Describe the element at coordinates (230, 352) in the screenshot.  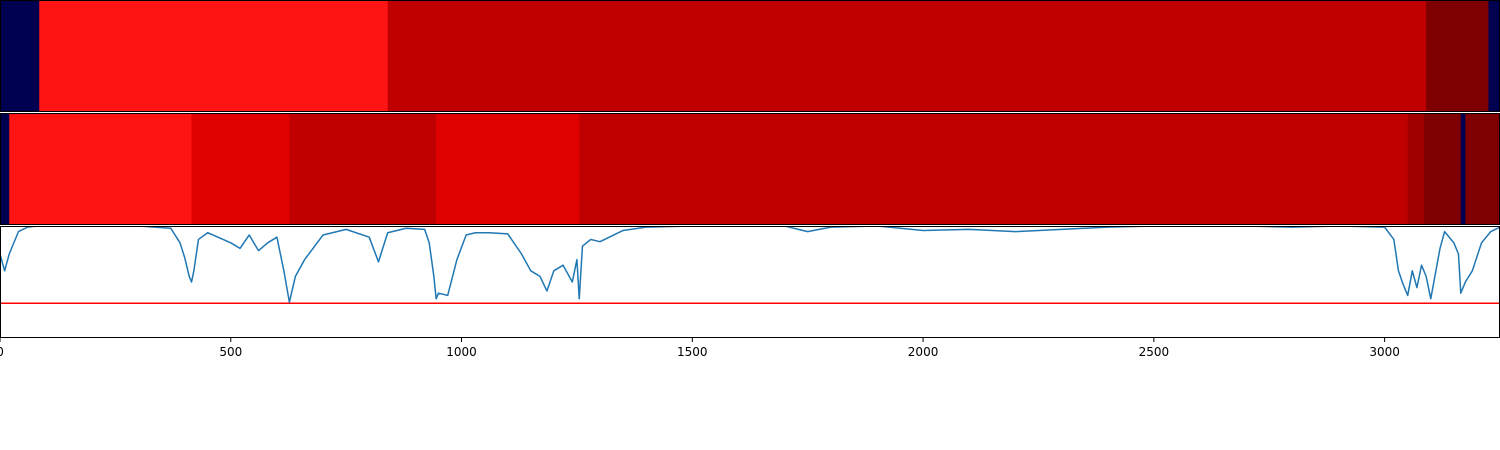
I see `x-tick-label: 500` at that location.